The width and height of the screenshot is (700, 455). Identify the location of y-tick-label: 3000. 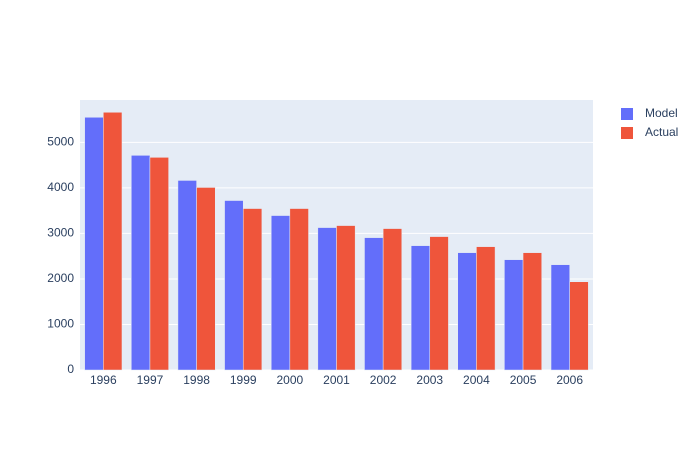
(60, 233).